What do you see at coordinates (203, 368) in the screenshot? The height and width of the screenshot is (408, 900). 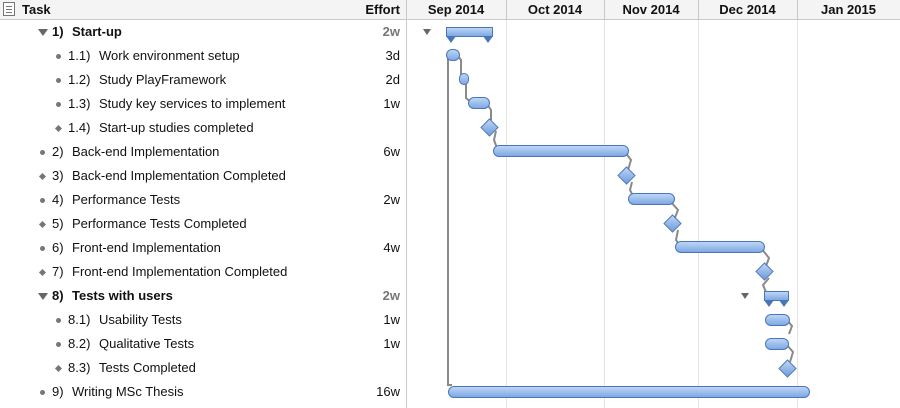 I see `task-row-8-3: 8.3) Tests Completed` at bounding box center [203, 368].